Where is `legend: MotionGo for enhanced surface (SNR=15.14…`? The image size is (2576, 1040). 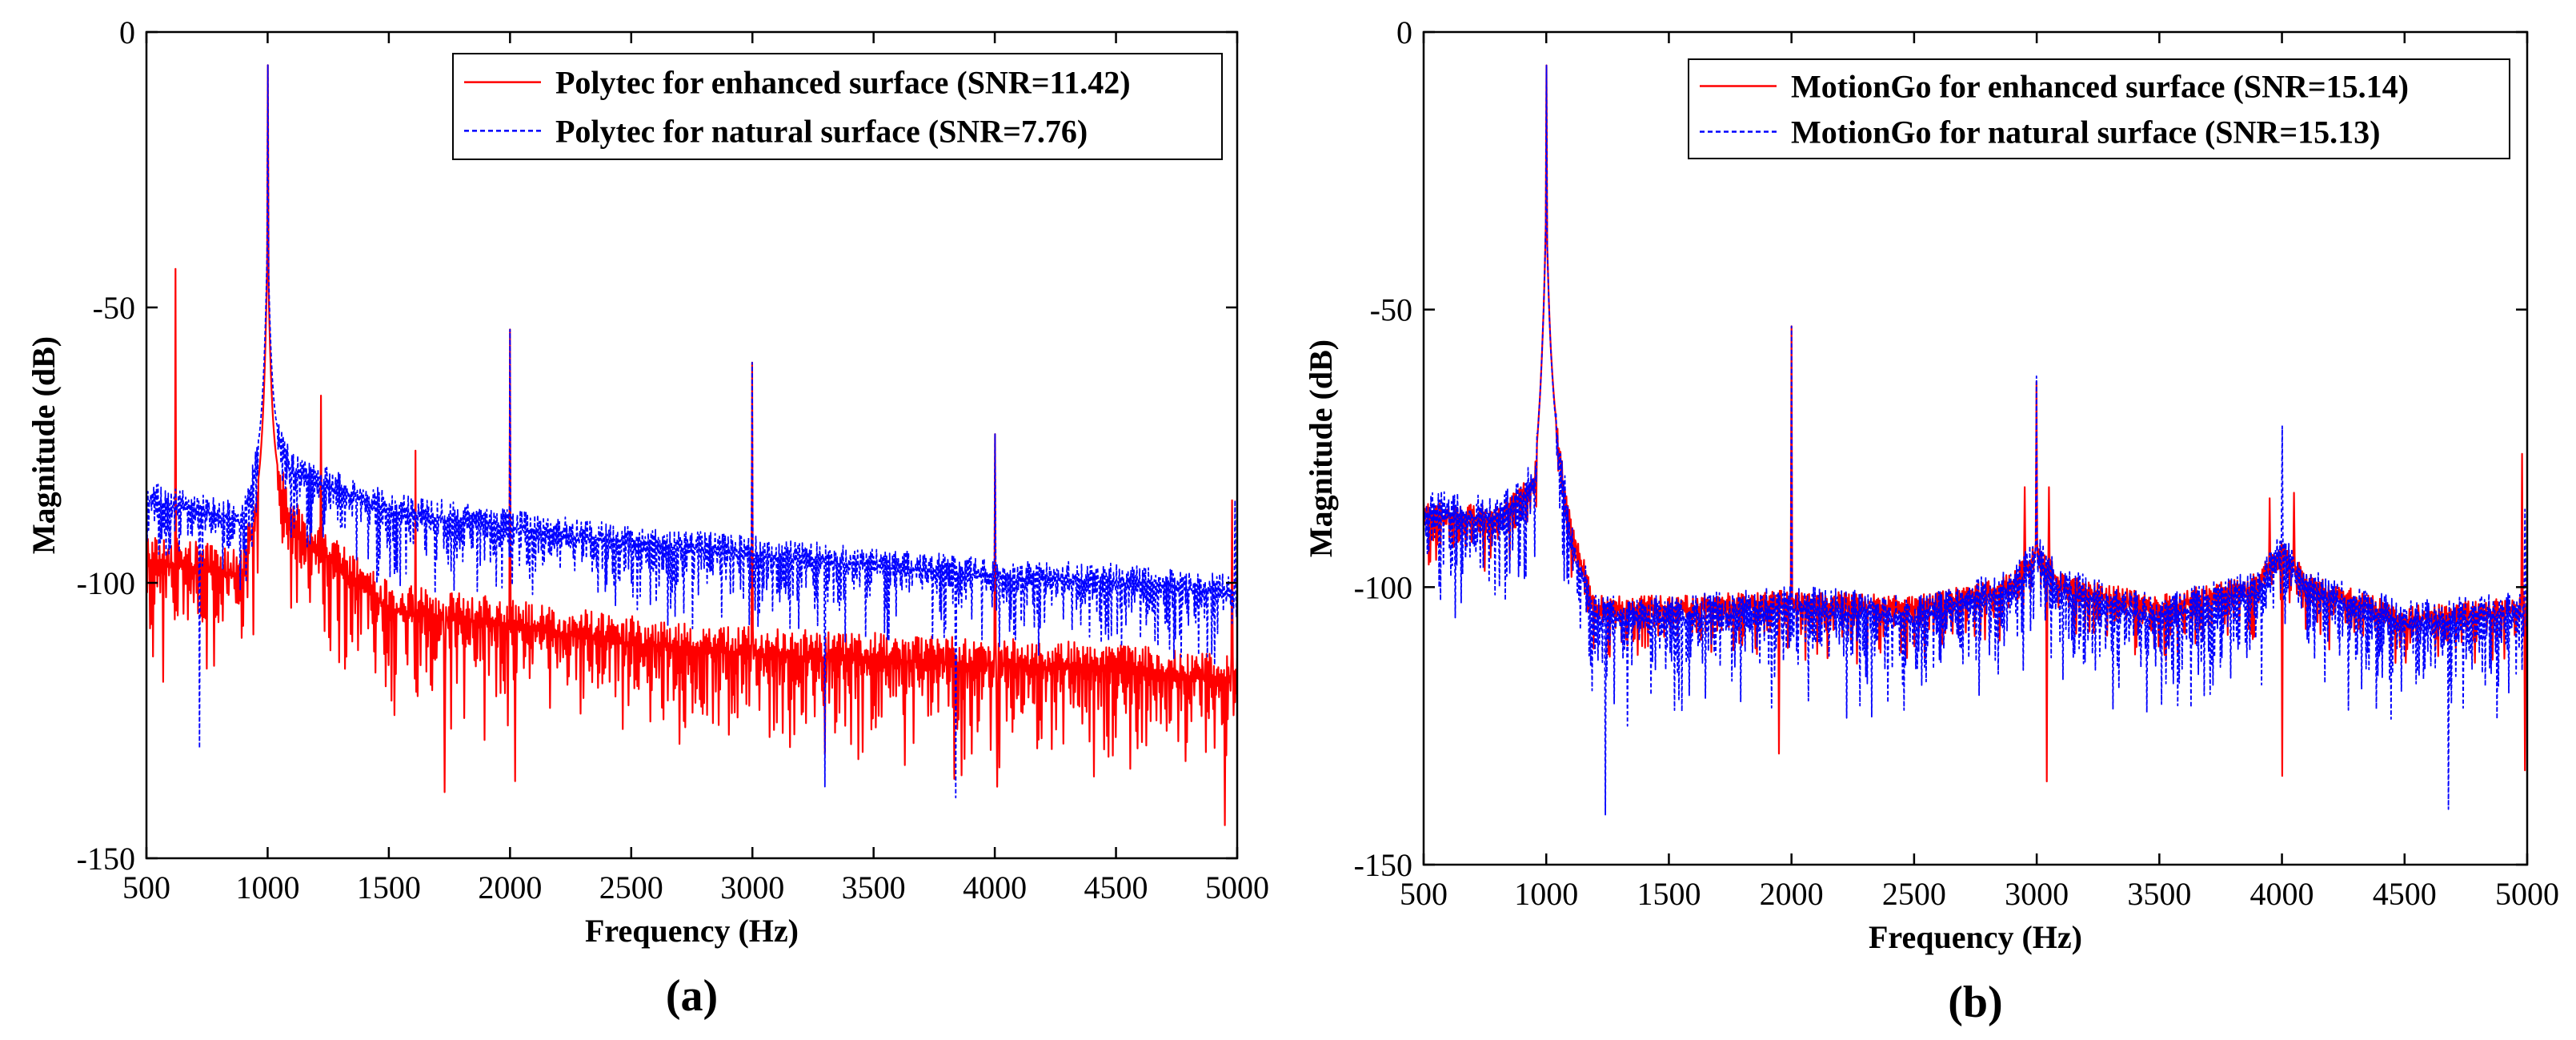
legend: MotionGo for enhanced surface (SNR=15.14… is located at coordinates (2099, 108).